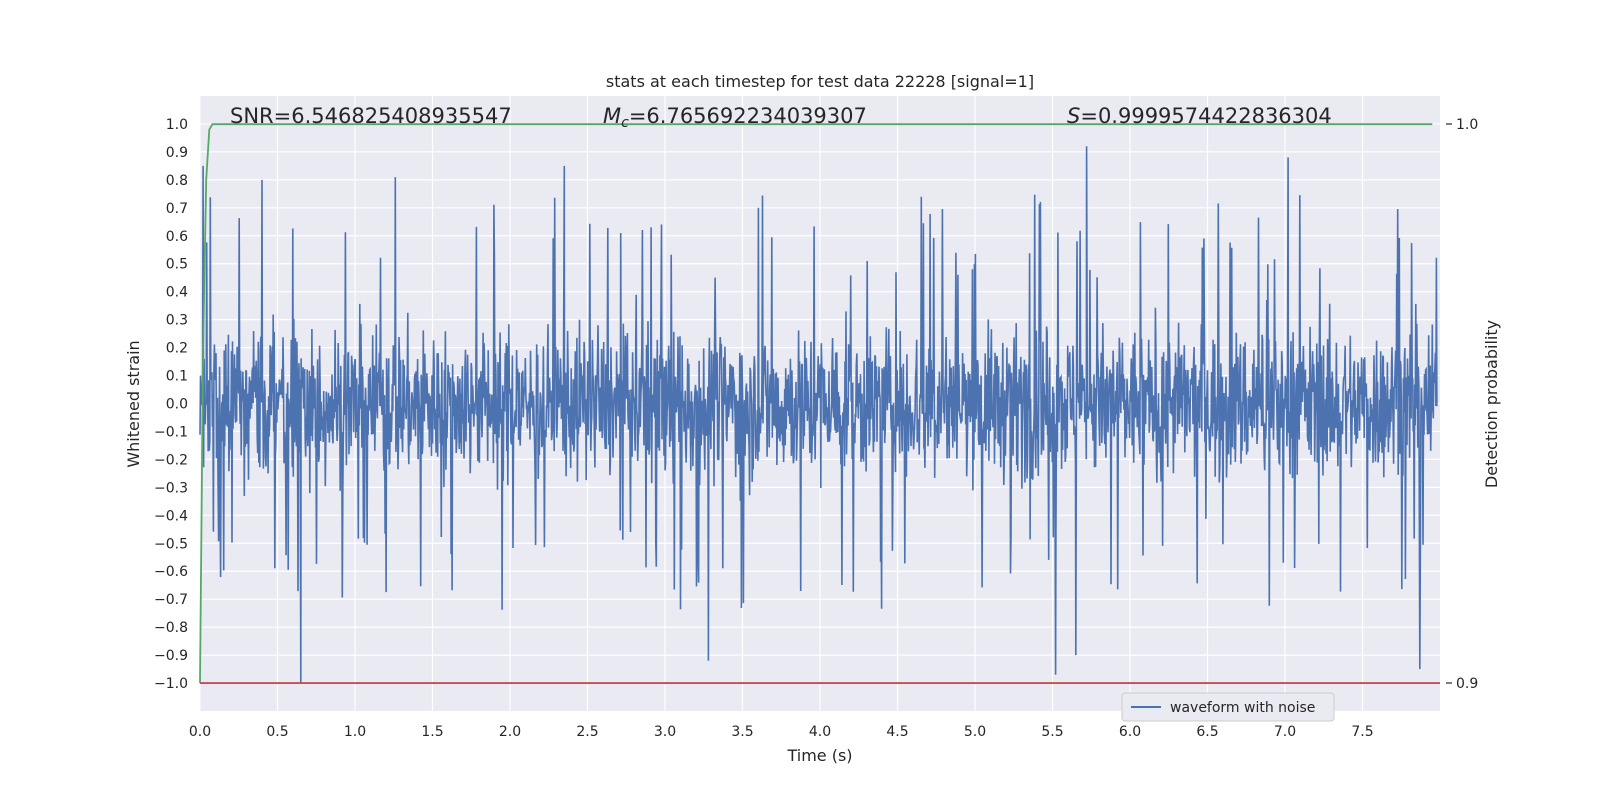 Image resolution: width=1600 pixels, height=800 pixels. I want to click on mc-annotation: Mc=6.765692234039307, so click(735, 117).